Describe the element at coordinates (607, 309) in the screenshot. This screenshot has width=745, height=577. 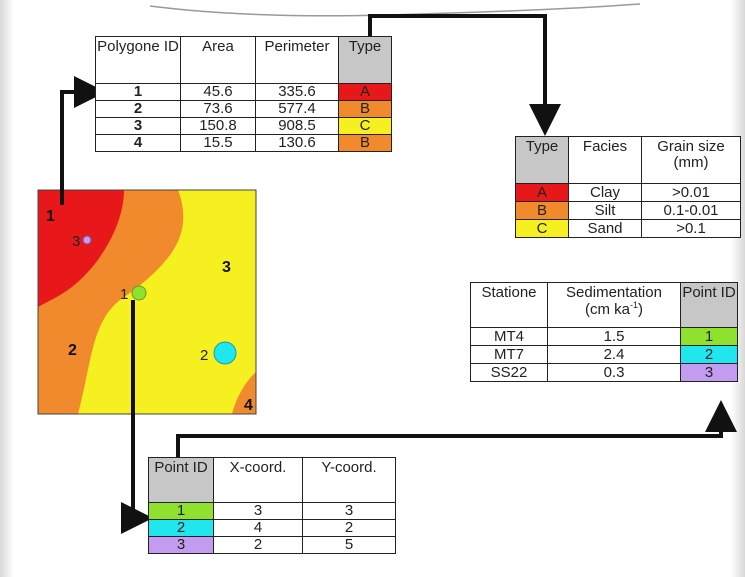
I see `header-sedimentation-unit: (cm ka` at that location.